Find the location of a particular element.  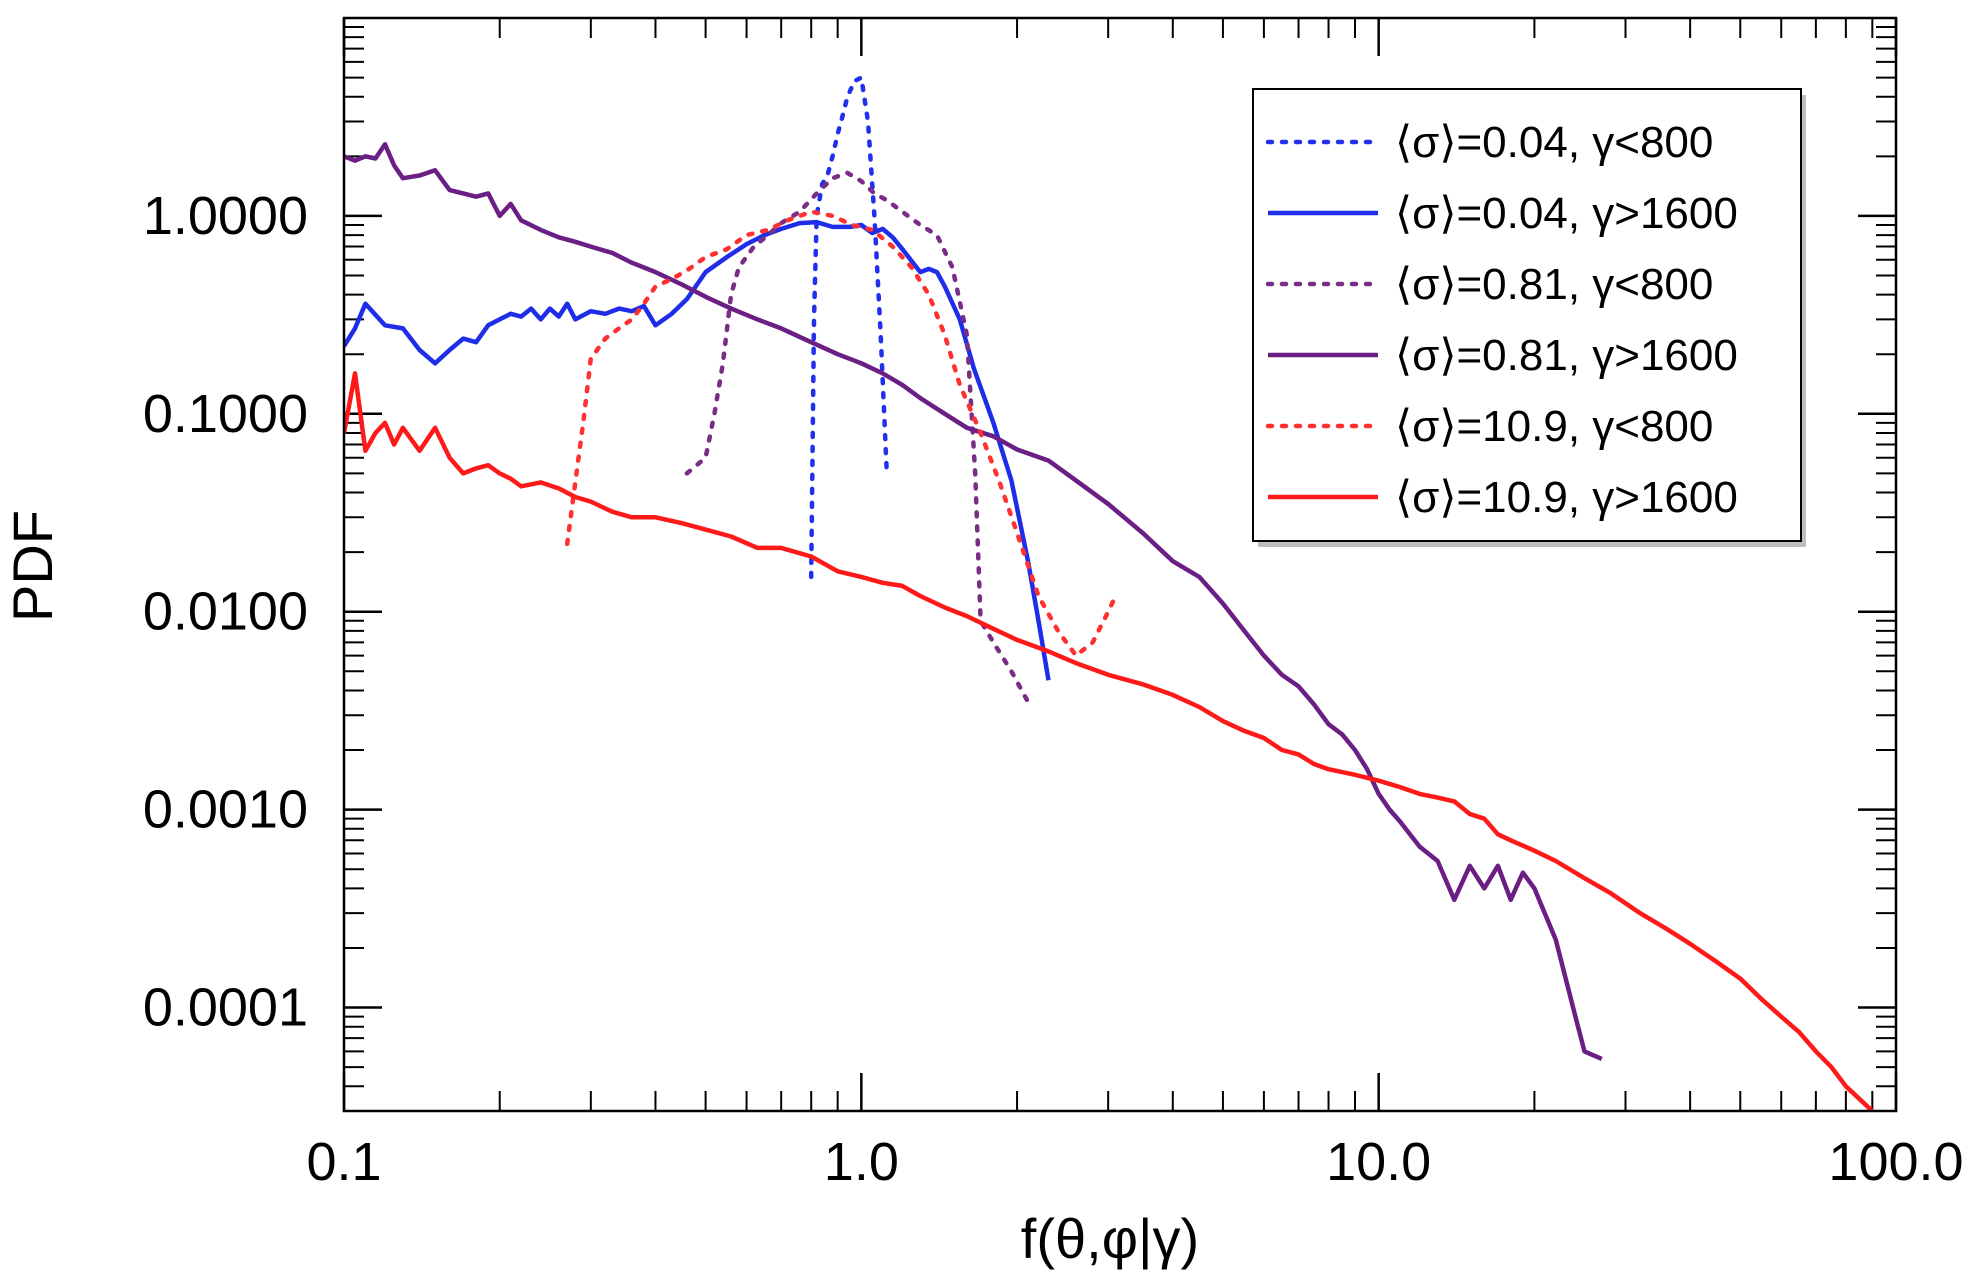

x-axis-title: f(θ,φ|γ) is located at coordinates (1110, 1238).